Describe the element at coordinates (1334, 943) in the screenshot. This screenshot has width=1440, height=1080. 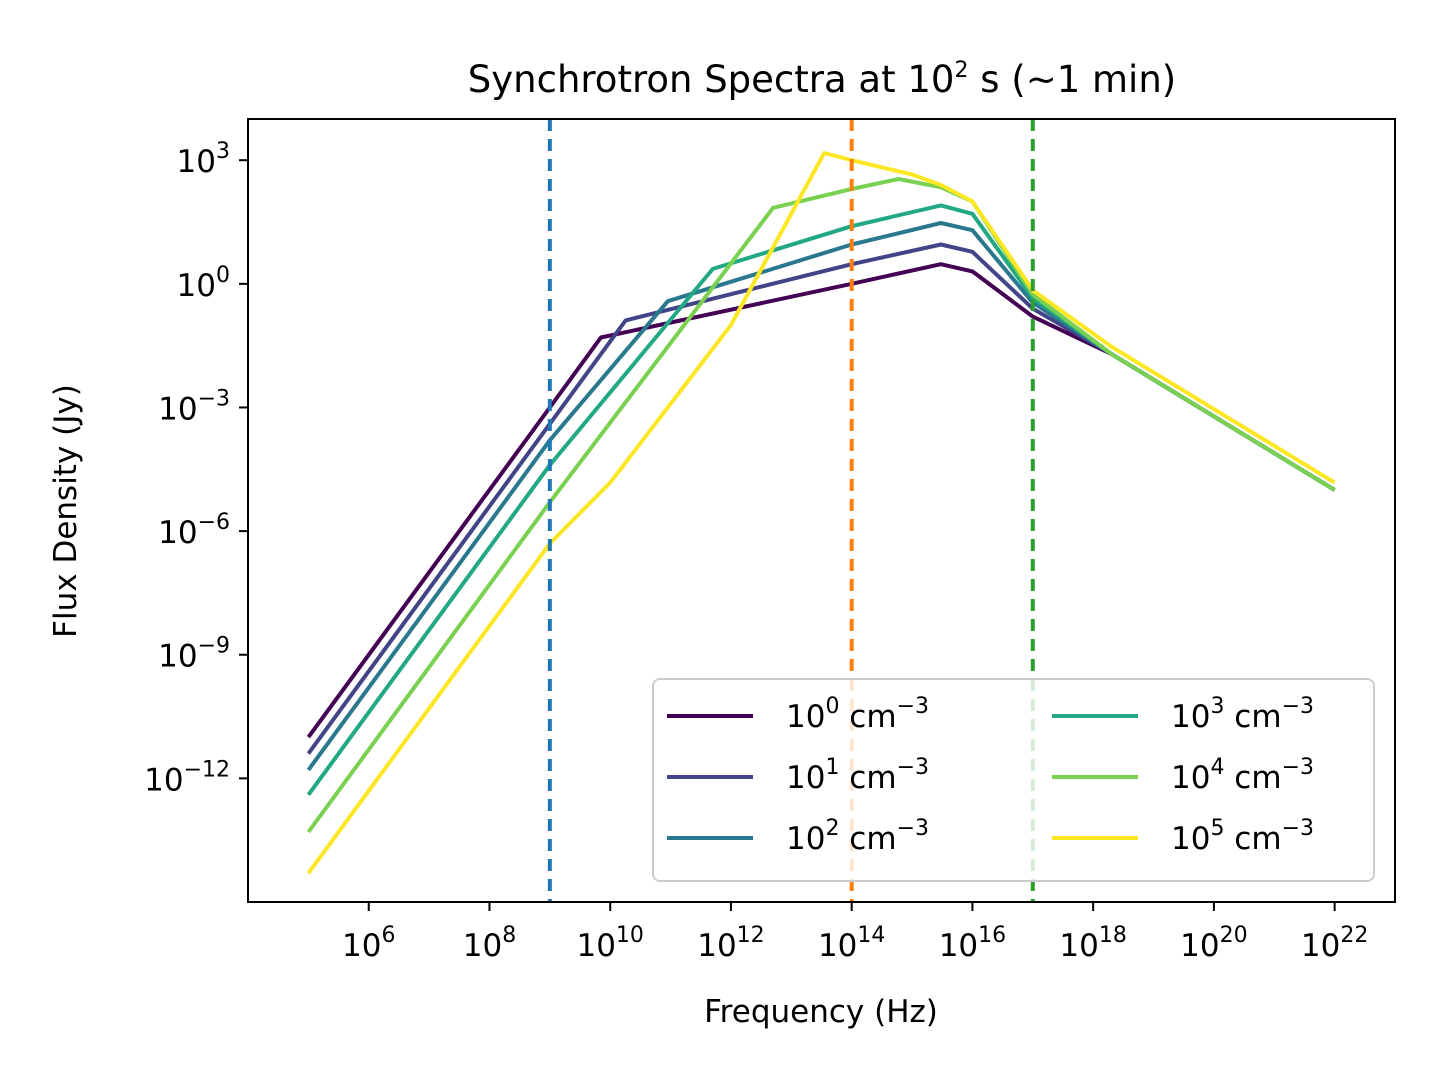
I see `x-tick-label: 10²²` at that location.